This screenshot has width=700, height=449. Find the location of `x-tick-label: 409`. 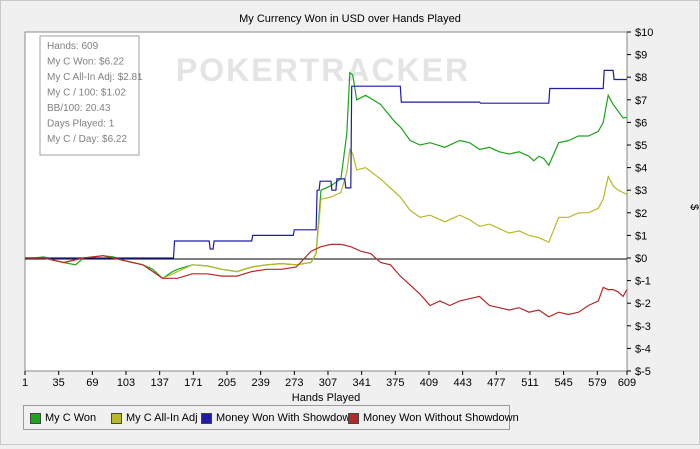

x-tick-label: 409 is located at coordinates (429, 383).